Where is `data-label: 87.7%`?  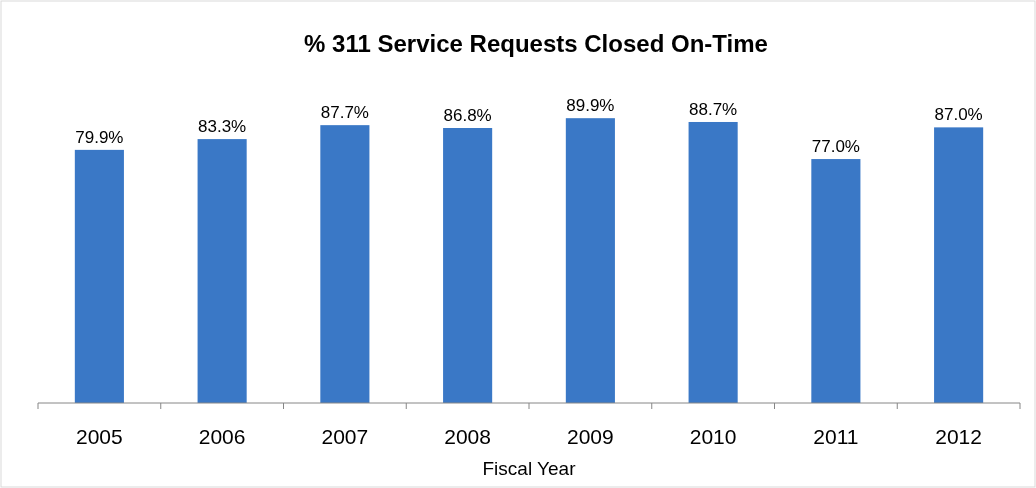
data-label: 87.7% is located at coordinates (344, 113).